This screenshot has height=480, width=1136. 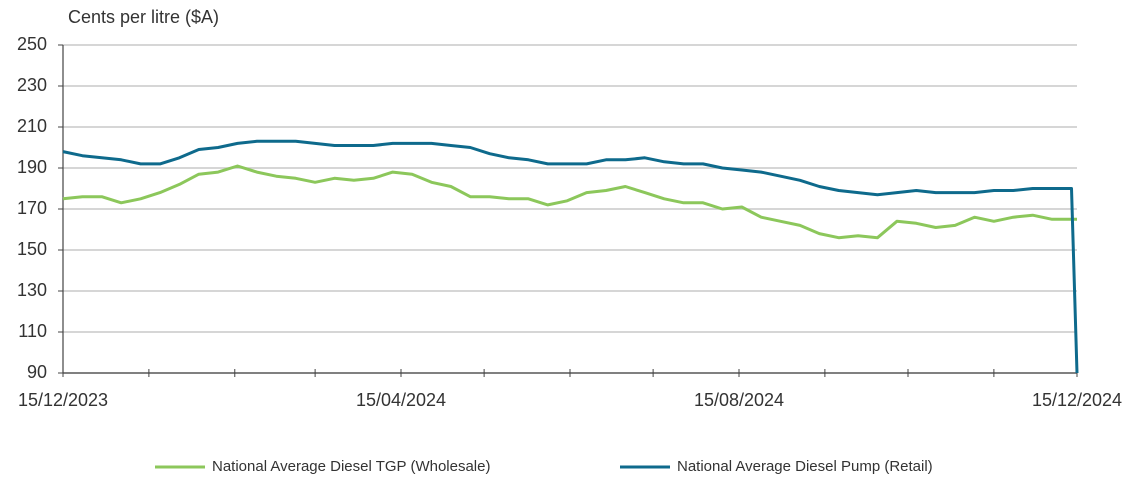 What do you see at coordinates (32, 85) in the screenshot?
I see `y-tick-label: 230` at bounding box center [32, 85].